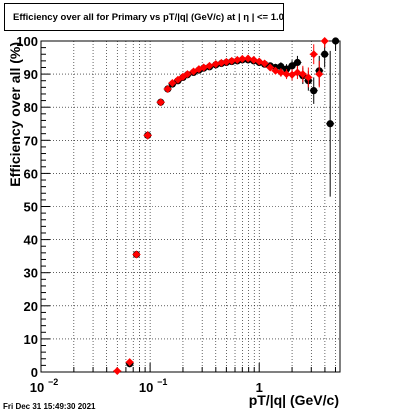 This screenshot has height=414, width=400. Describe the element at coordinates (31, 207) in the screenshot. I see `y-tick-label: 50` at that location.